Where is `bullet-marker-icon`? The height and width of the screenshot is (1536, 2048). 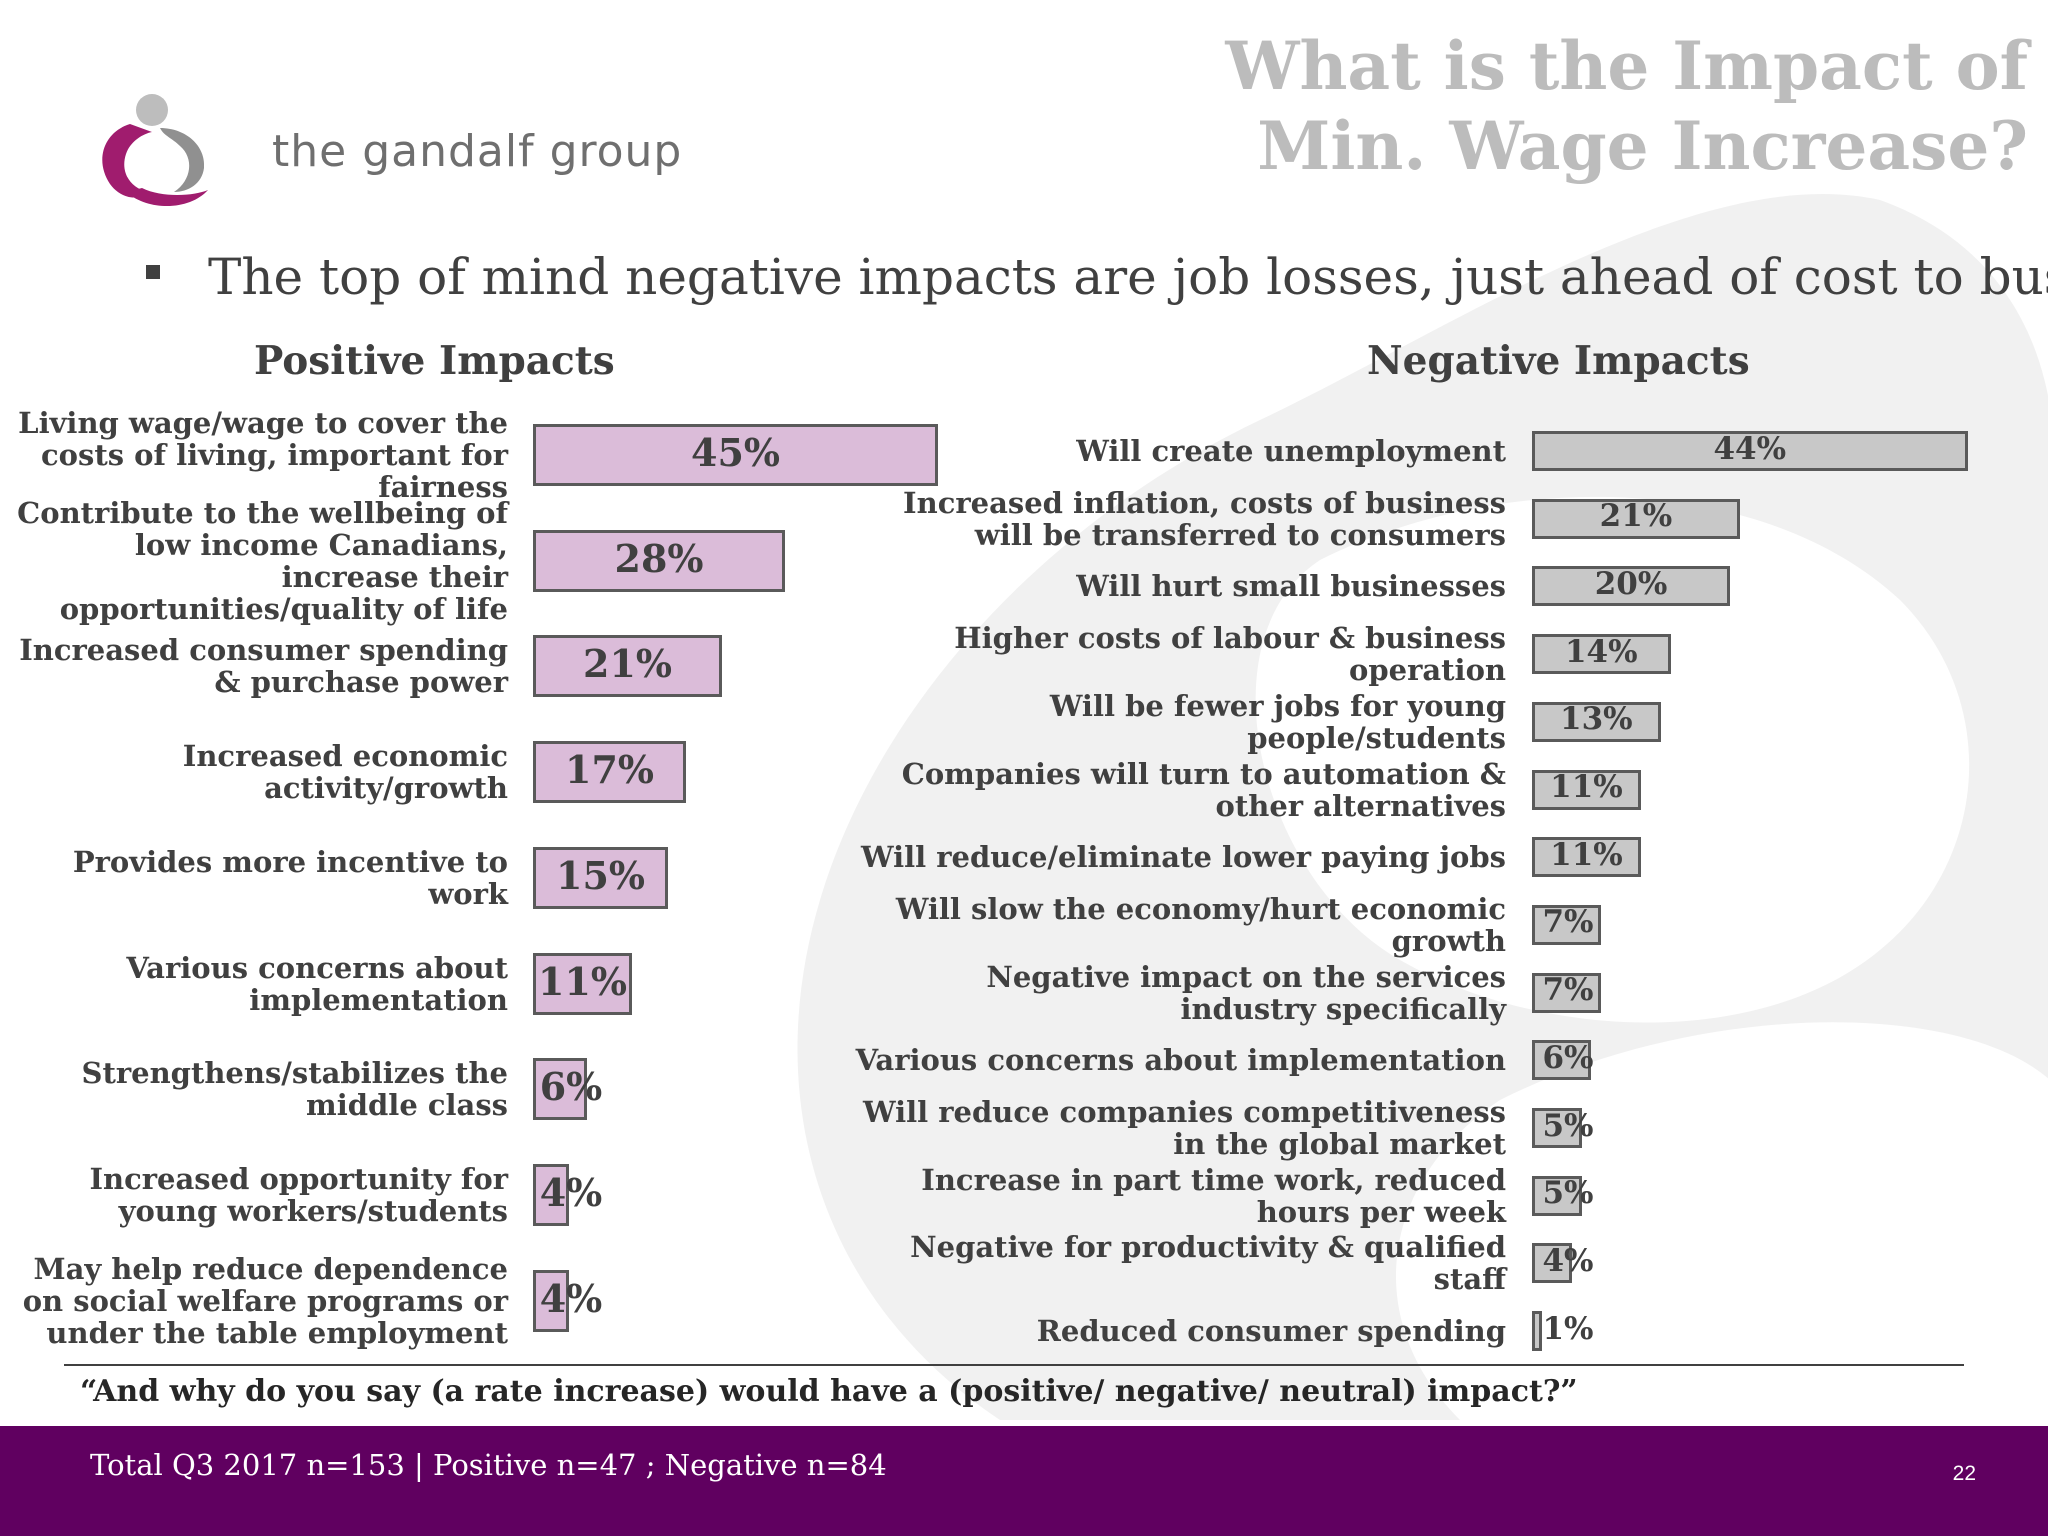 bullet-marker-icon is located at coordinates (153, 272).